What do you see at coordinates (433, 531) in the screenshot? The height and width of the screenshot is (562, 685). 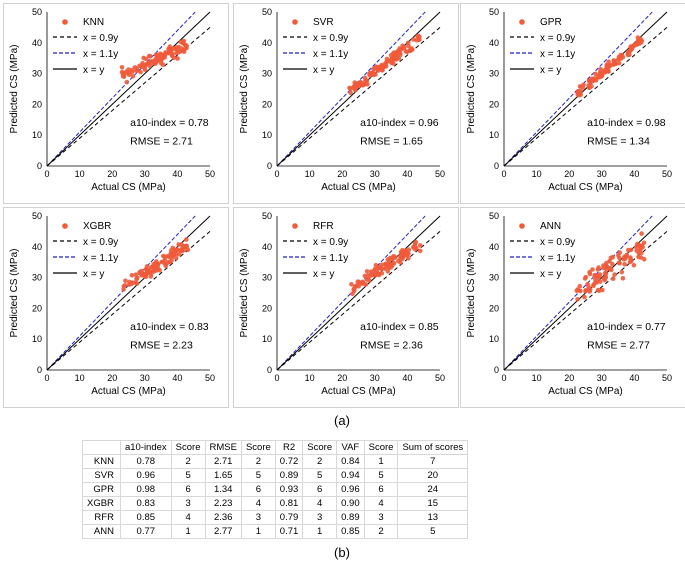 I see `table-cell: 5` at bounding box center [433, 531].